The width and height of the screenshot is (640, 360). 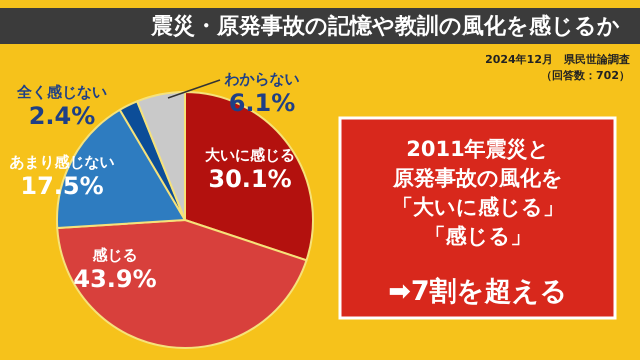 What do you see at coordinates (477, 178) in the screenshot?
I see `text: 原発事故の風化を` at bounding box center [477, 178].